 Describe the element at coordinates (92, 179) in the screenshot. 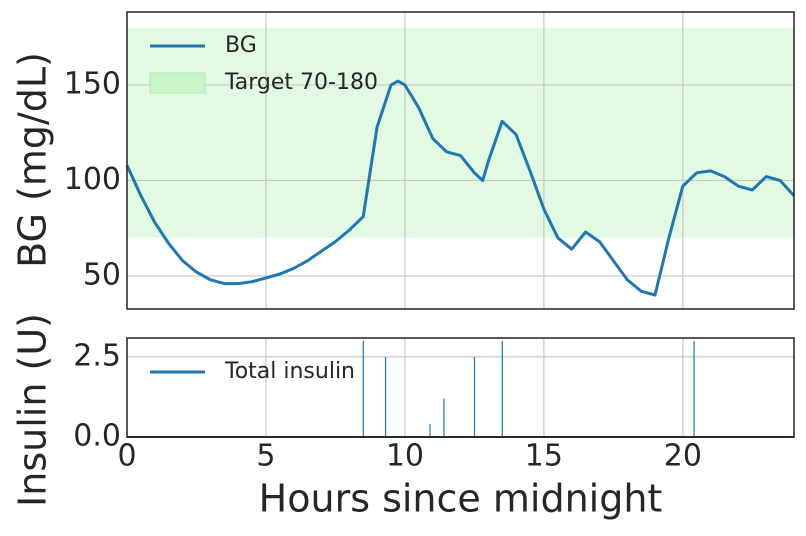

I see `y-tick-label: 100` at that location.